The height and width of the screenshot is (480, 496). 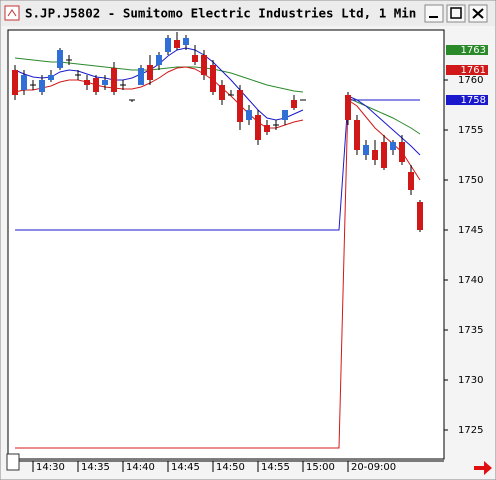 I want to click on x-tick-label: 15:00, so click(x=320, y=467).